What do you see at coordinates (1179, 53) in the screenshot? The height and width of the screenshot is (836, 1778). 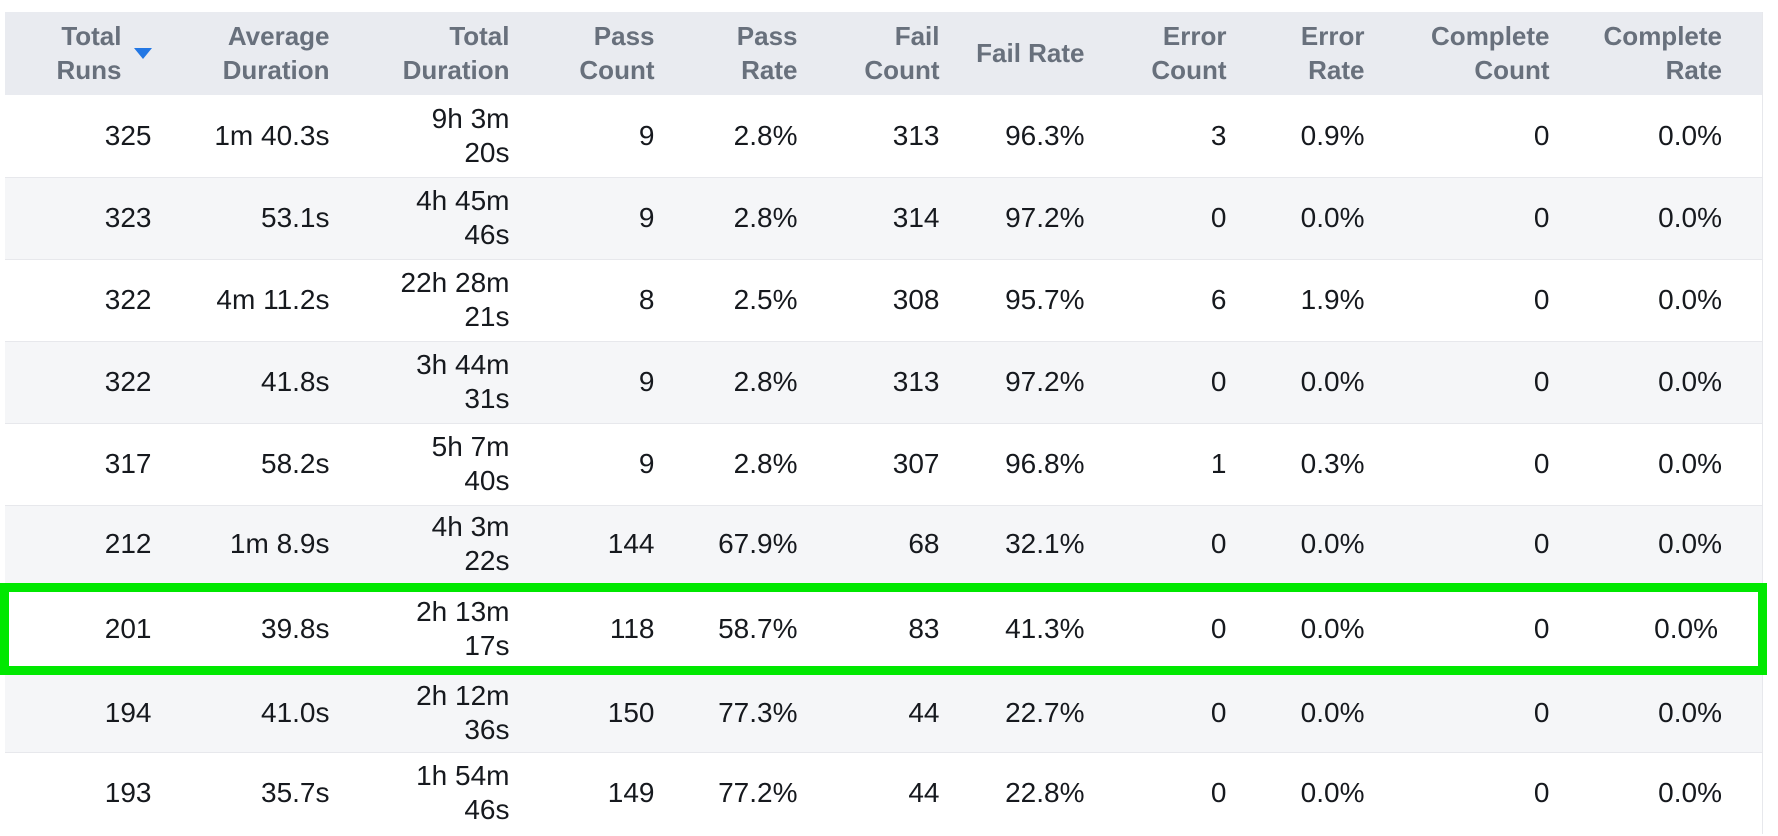 I see `column-header-error-count: Error Count` at bounding box center [1179, 53].